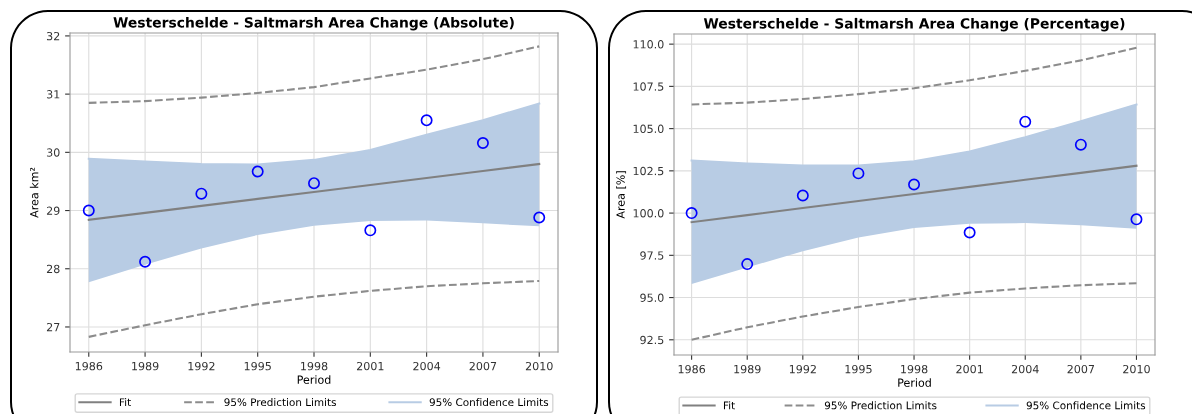 The height and width of the screenshot is (414, 1192). What do you see at coordinates (621, 195) in the screenshot?
I see `y-axis-title: Area [%]` at bounding box center [621, 195].